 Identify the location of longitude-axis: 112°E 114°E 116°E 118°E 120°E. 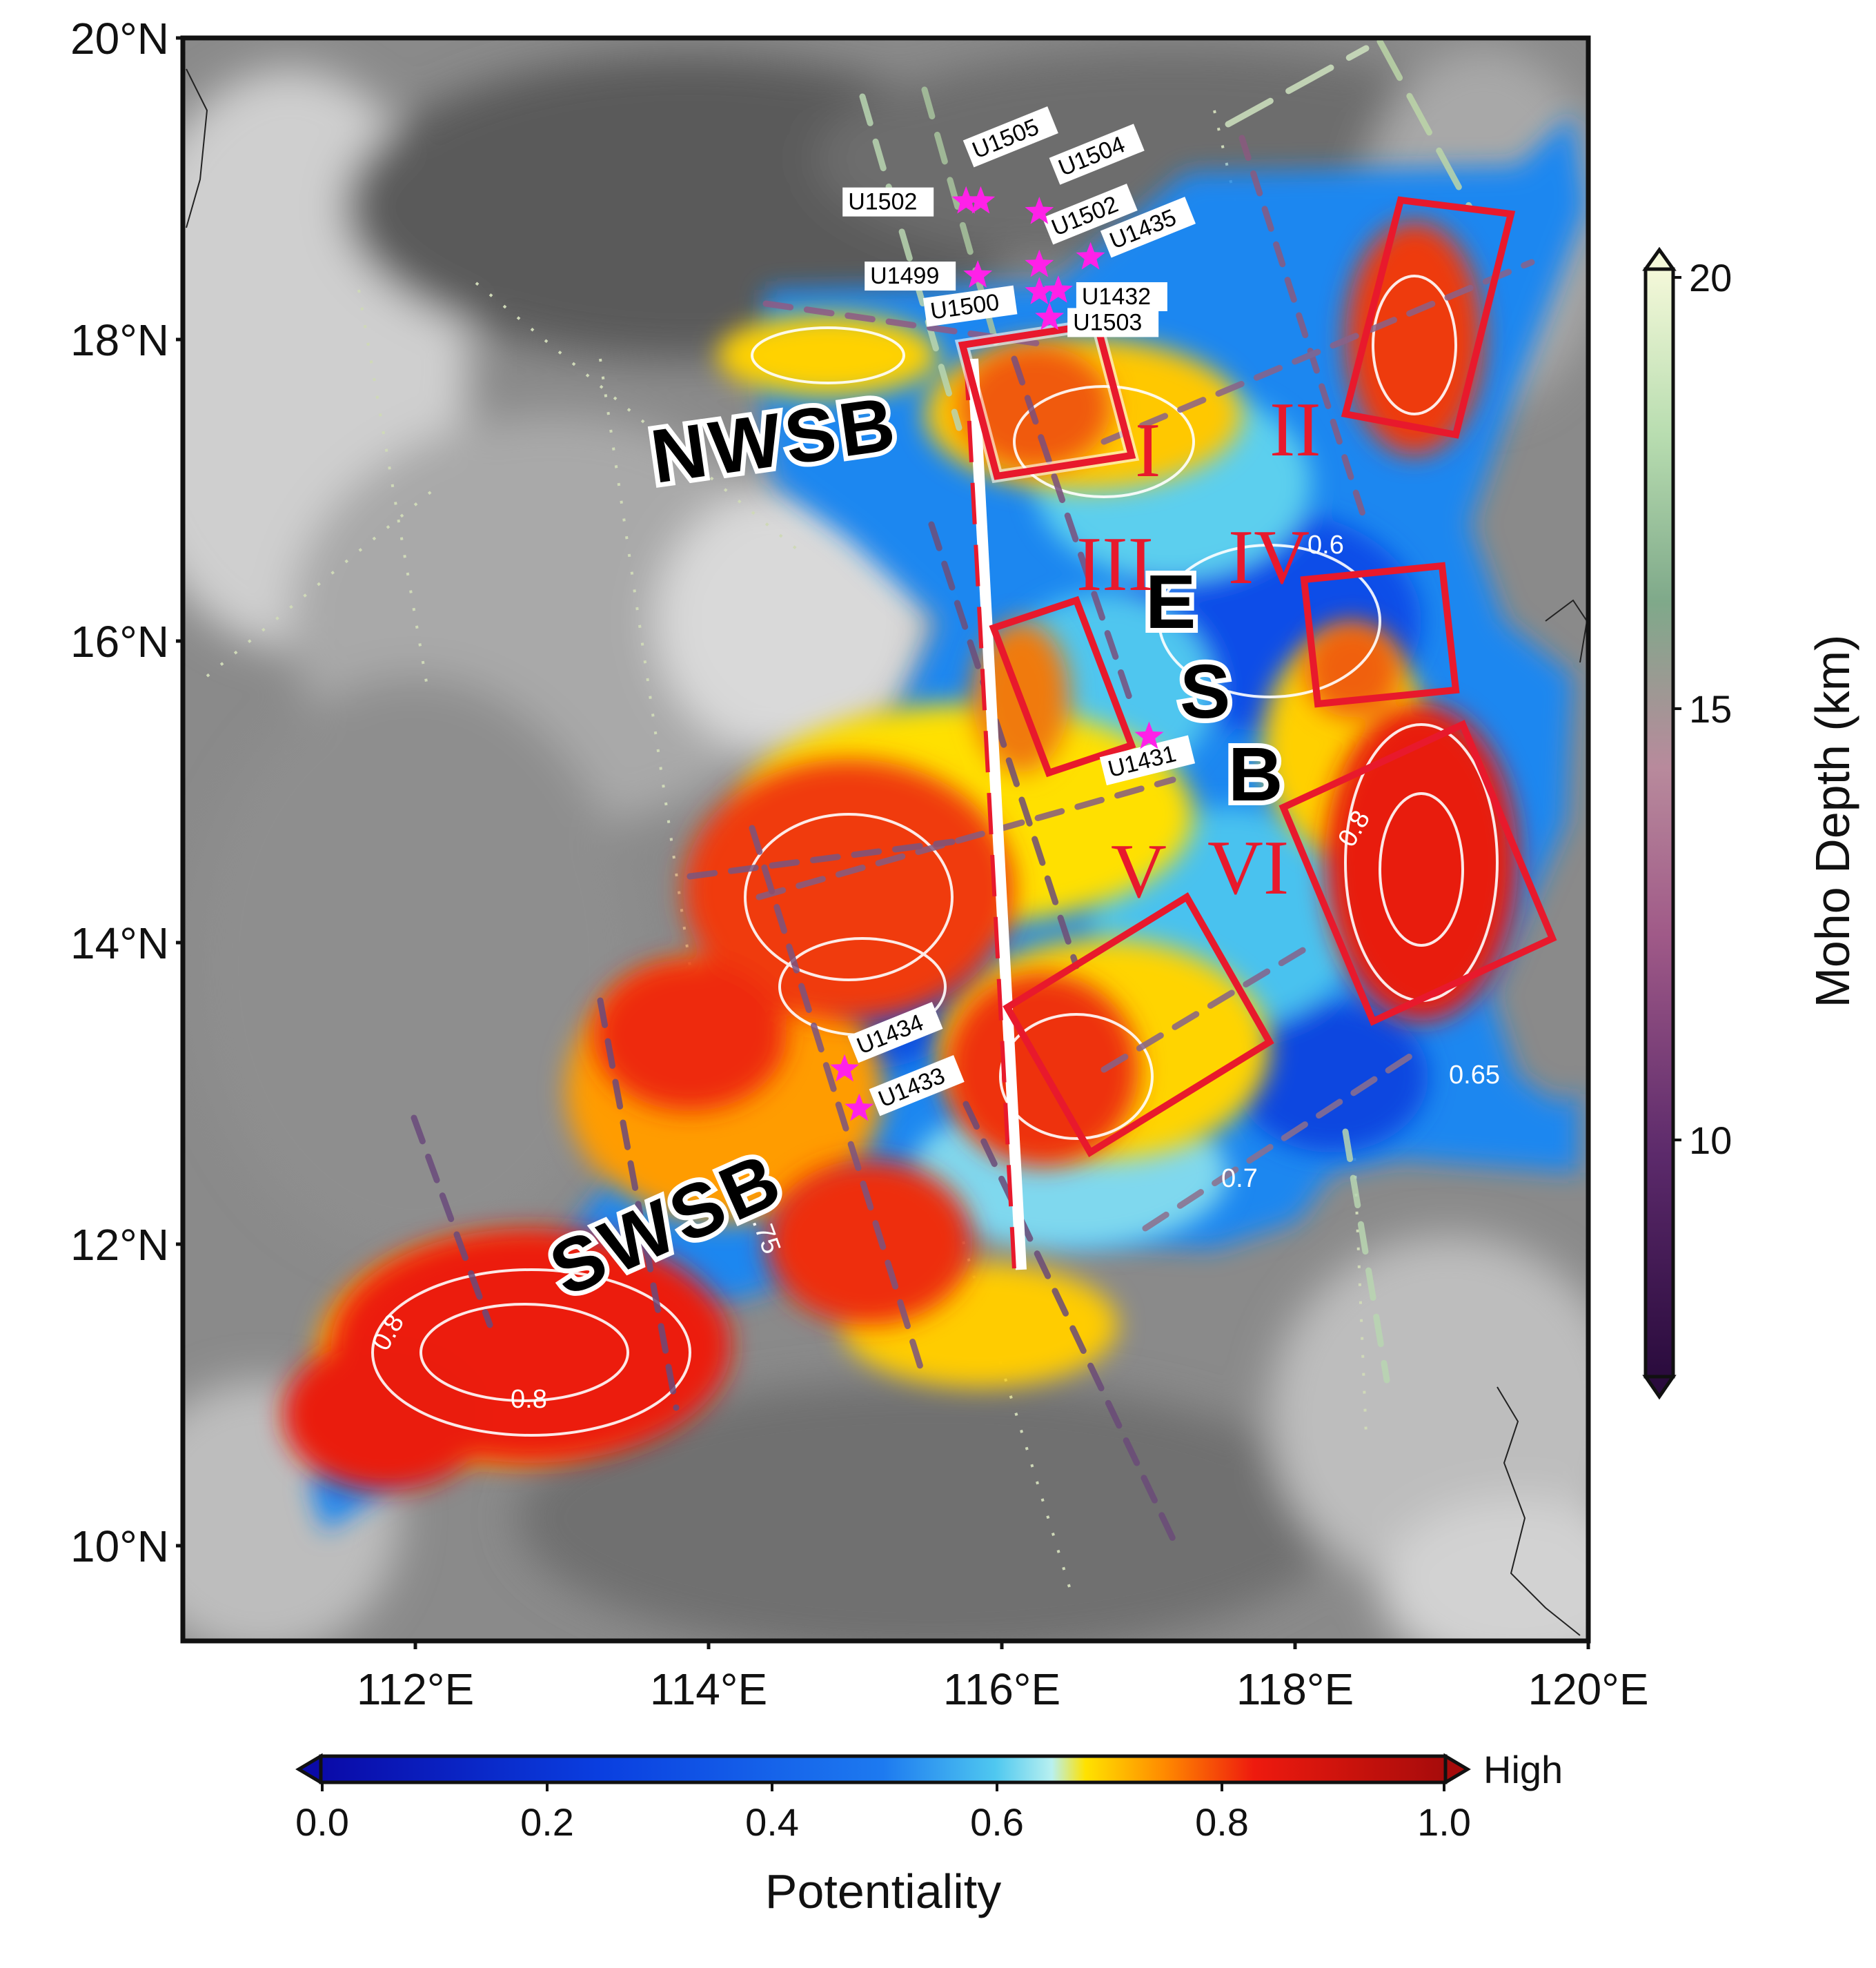
(1003, 1689).